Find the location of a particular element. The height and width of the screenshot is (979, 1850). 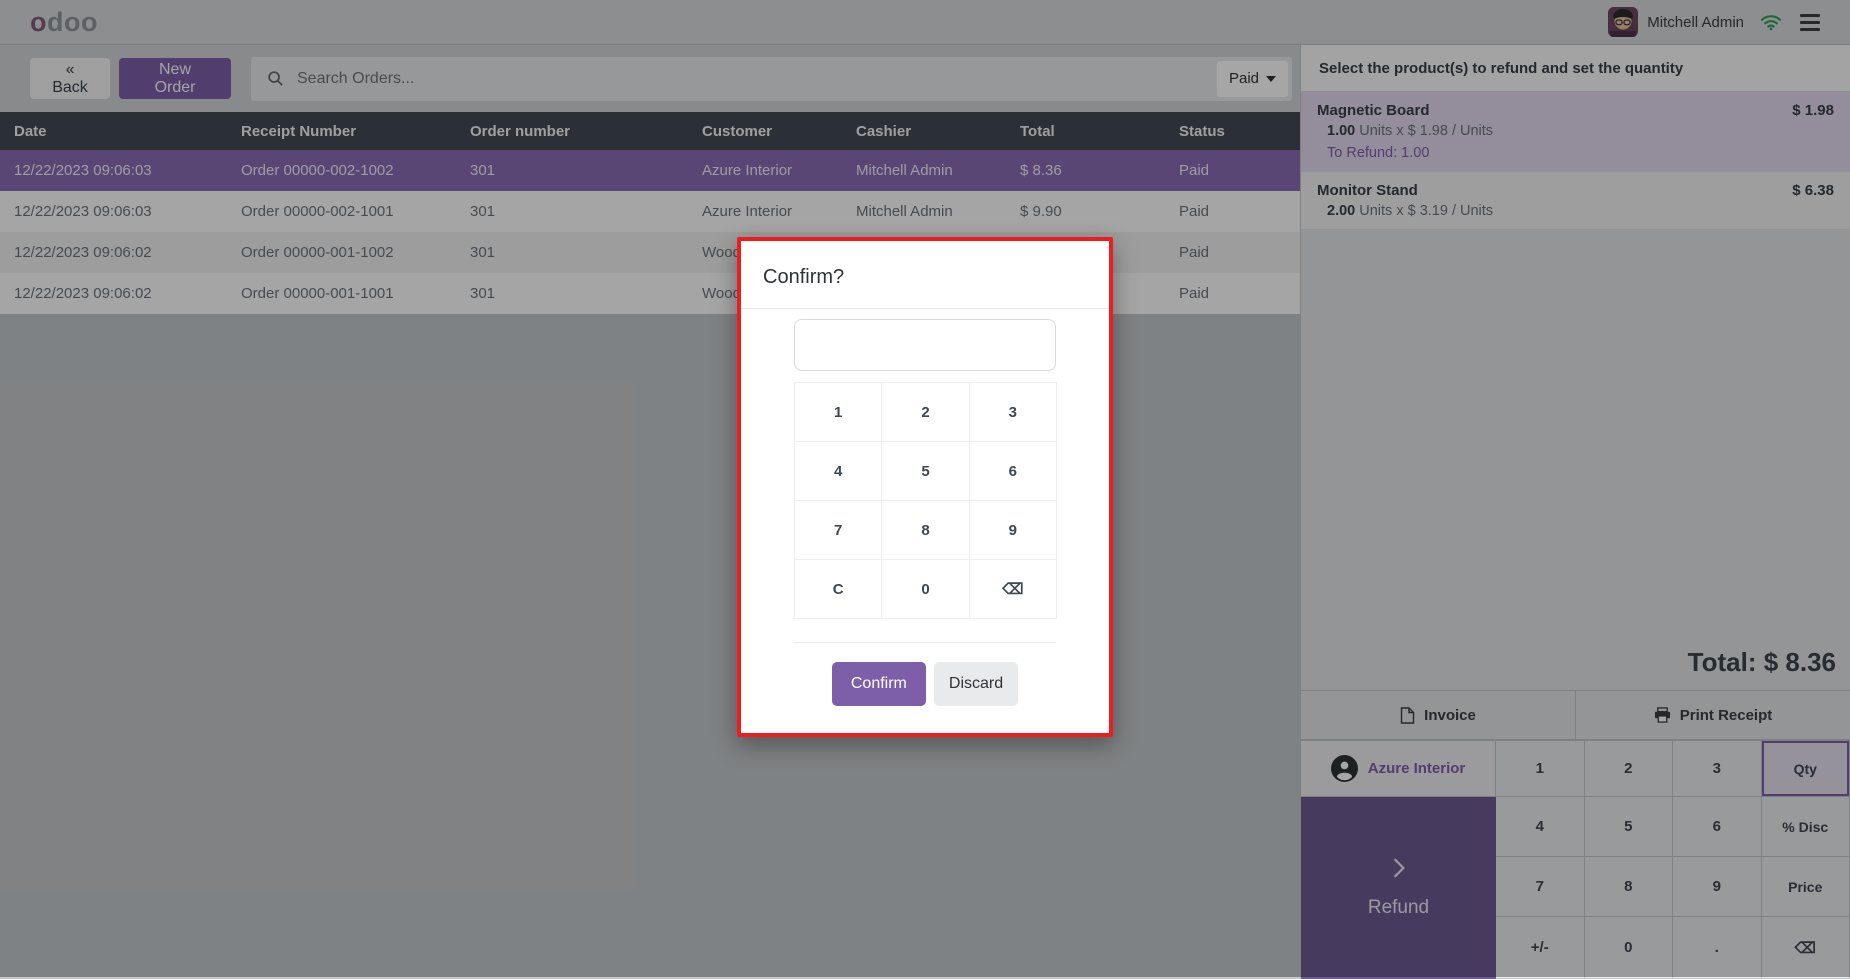

confirm-button: Confirm is located at coordinates (879, 684).